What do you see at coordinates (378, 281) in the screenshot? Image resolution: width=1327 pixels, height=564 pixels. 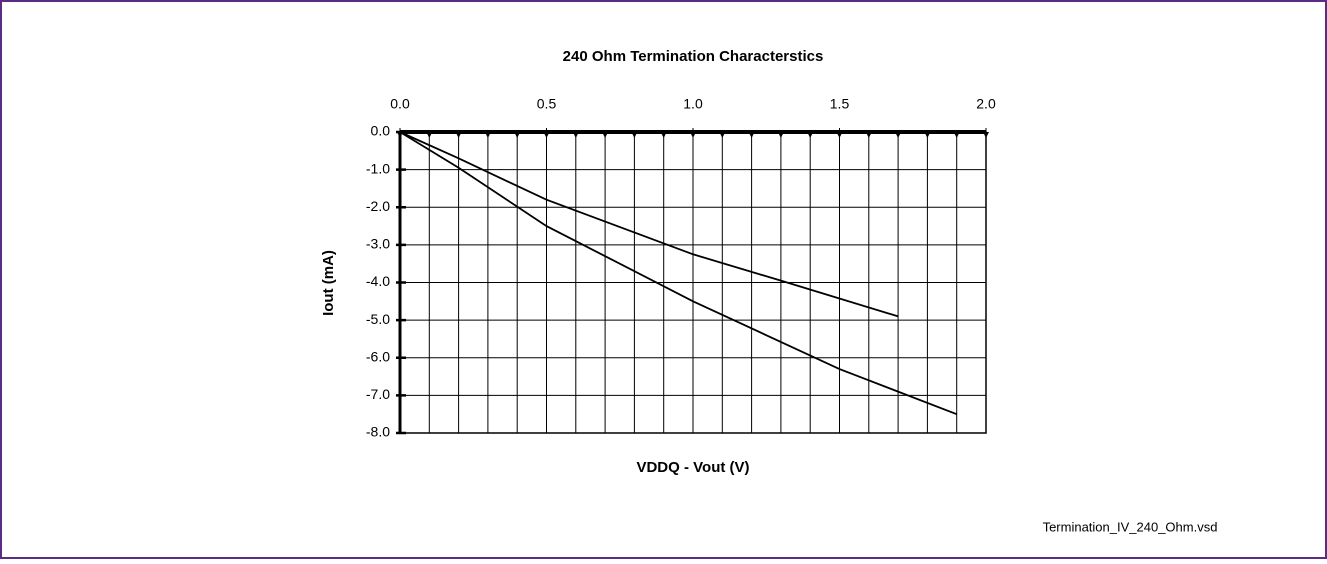 I see `y-tick-label: -4.0` at bounding box center [378, 281].